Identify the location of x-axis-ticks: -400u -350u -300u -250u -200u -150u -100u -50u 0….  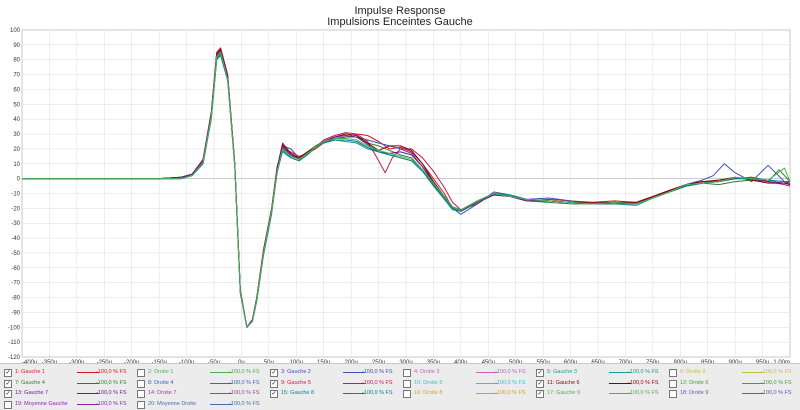
(406, 361).